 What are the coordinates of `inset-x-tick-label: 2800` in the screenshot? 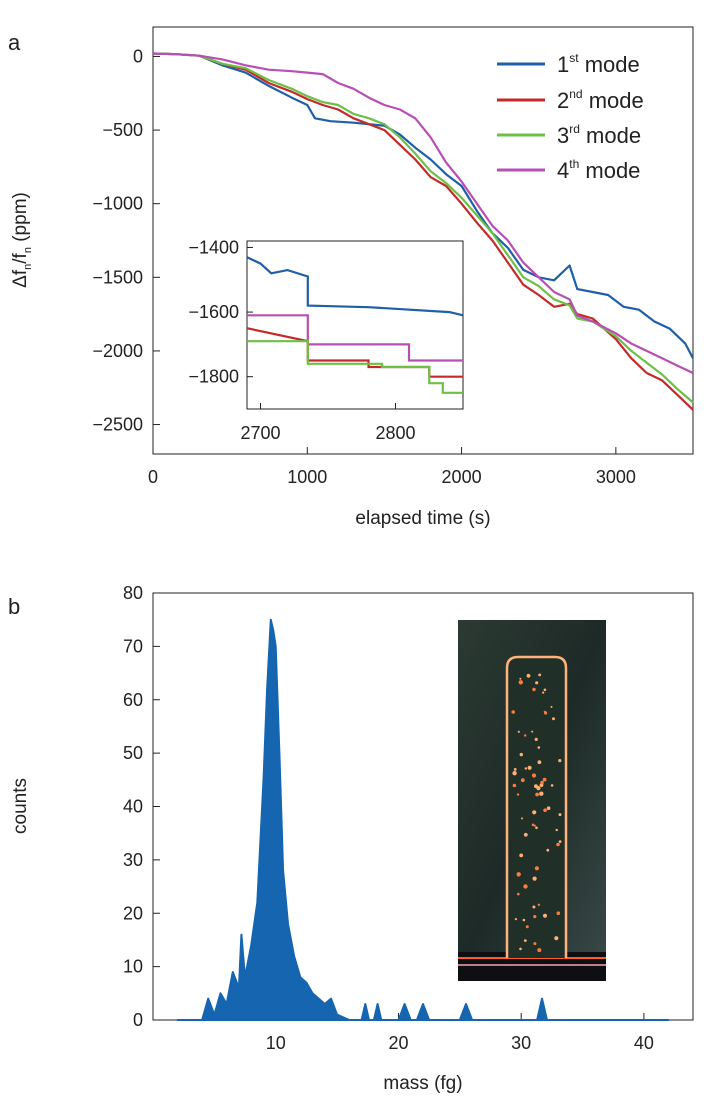 It's located at (395, 433).